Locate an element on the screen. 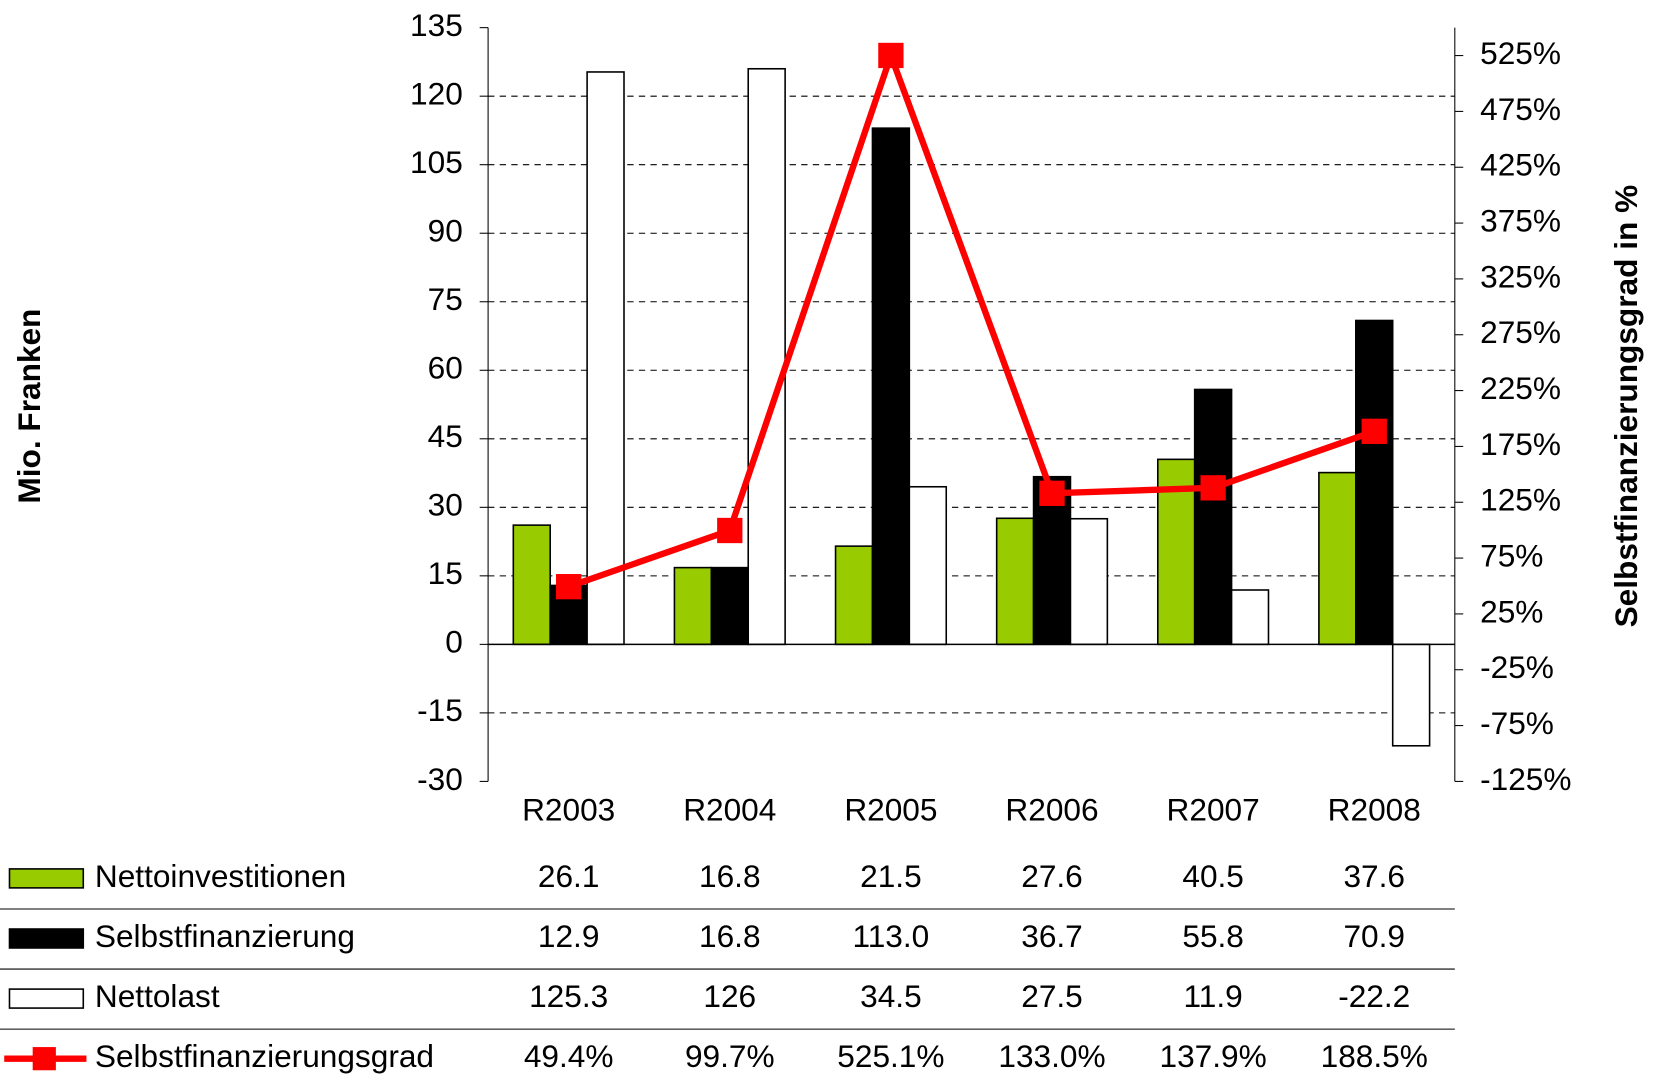  x-tick-label: R2006 is located at coordinates (1051, 809).